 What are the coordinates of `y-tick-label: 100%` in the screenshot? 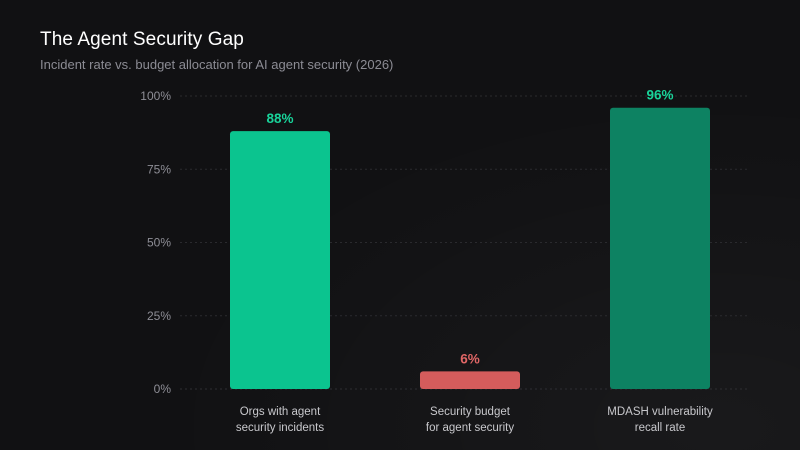 It's located at (155, 96).